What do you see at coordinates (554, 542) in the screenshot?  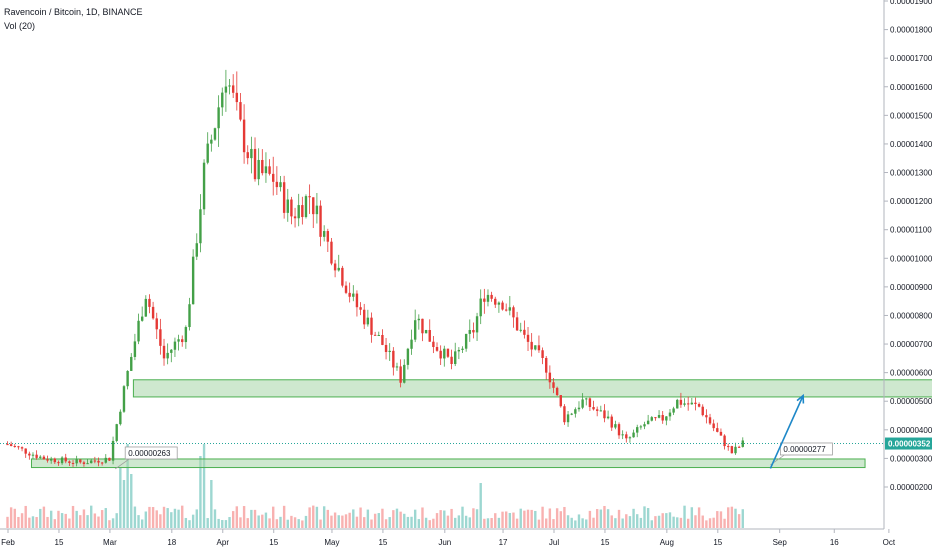 I see `x-tick-label: Jul` at bounding box center [554, 542].